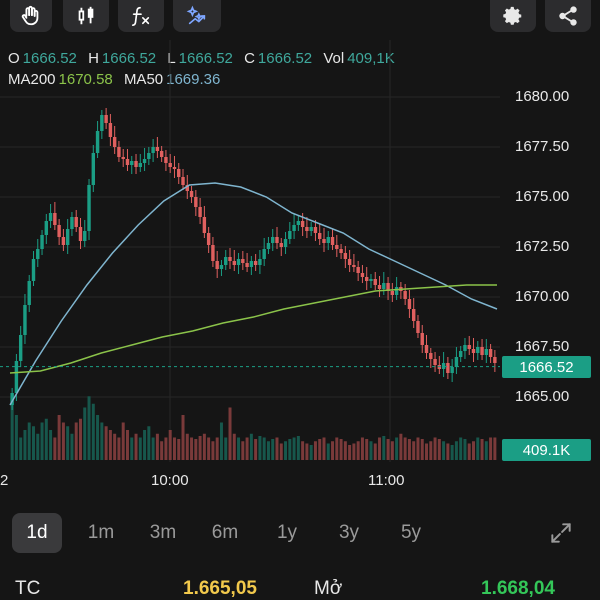 This screenshot has height=600, width=600. Describe the element at coordinates (349, 532) in the screenshot. I see `tab-3y: 3y` at that location.